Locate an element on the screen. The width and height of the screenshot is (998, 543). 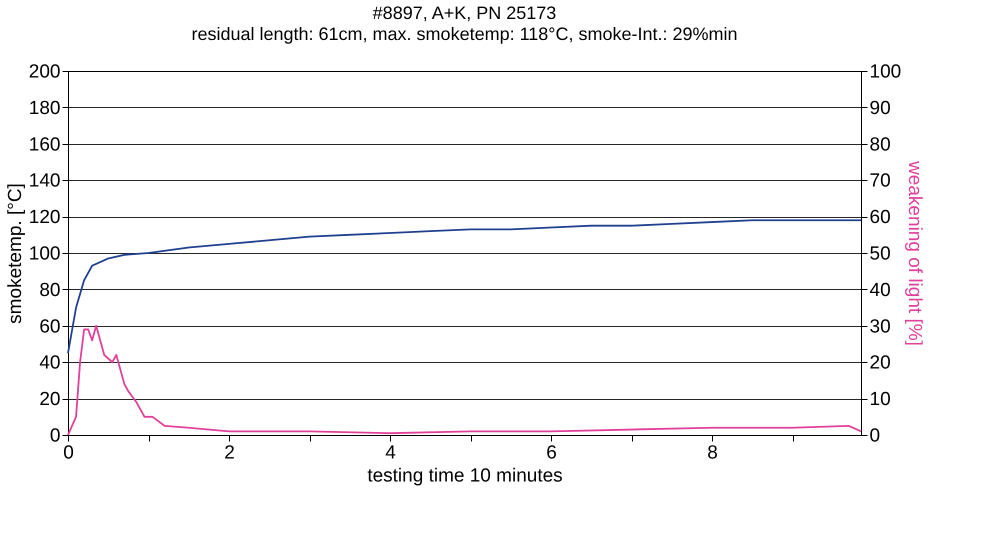
y2-tick-label: 100 is located at coordinates (886, 72).